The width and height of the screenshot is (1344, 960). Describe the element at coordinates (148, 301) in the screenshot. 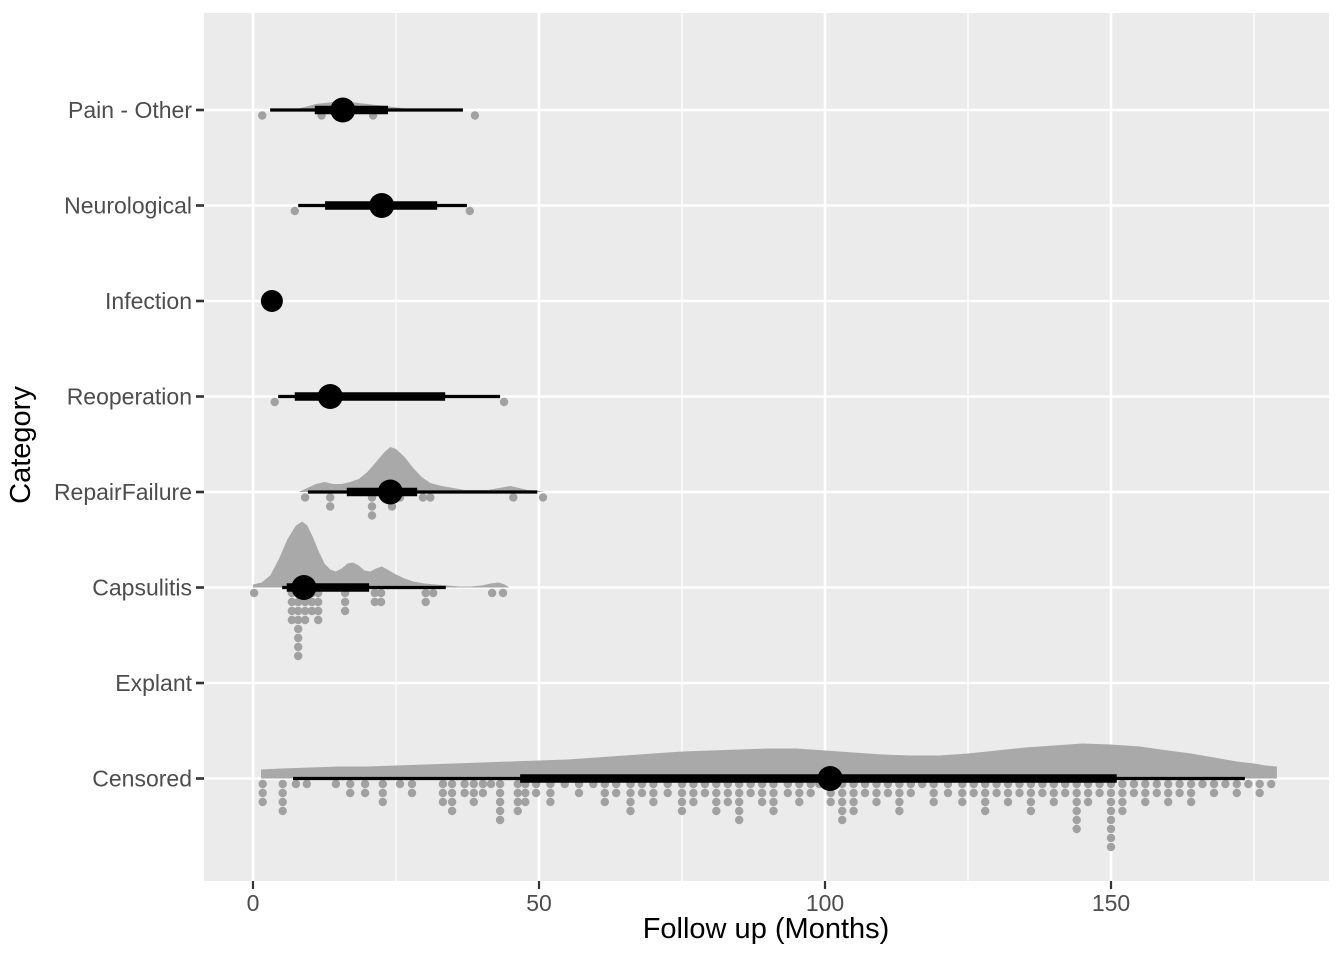

I see `y-tick-label-infection: Infection` at that location.